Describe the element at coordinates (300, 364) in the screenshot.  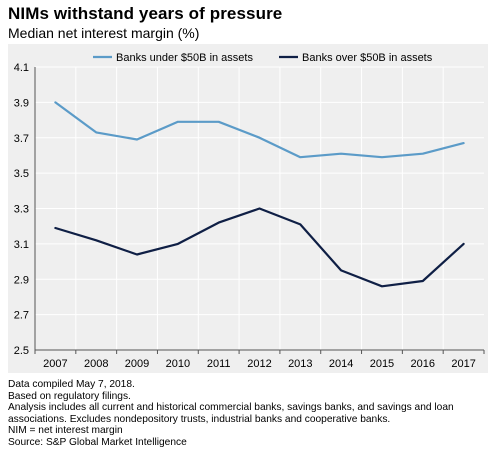
I see `x-tick-label: 2013` at that location.